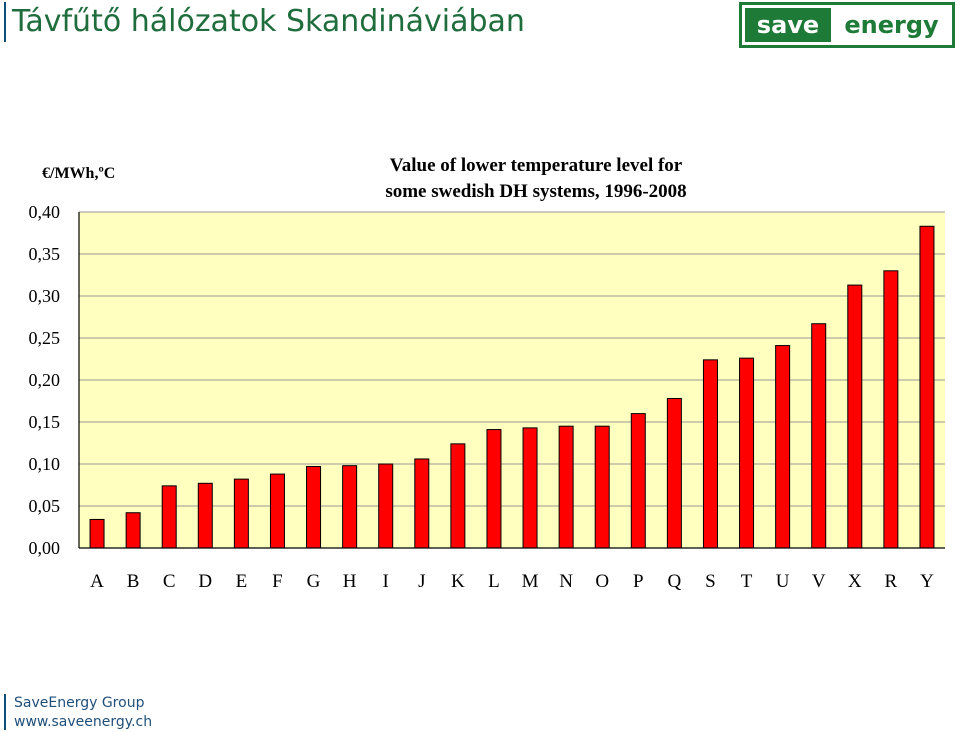 This screenshot has height=732, width=960. I want to click on y-tick-label: 0,40, so click(45, 212).